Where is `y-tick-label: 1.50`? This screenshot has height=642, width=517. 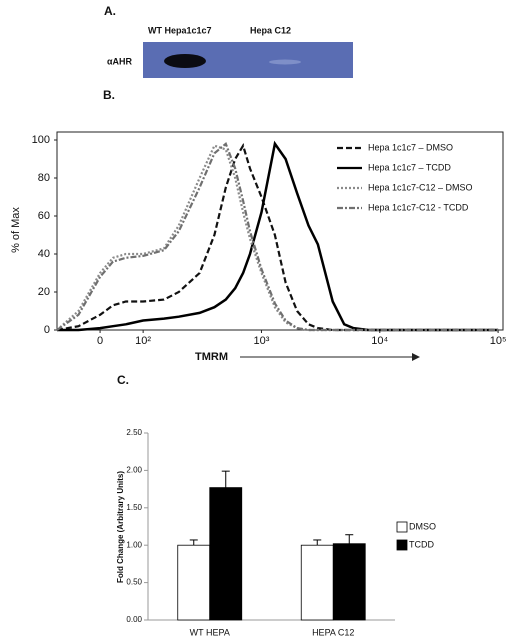 y-tick-label: 1.50 is located at coordinates (134, 507).